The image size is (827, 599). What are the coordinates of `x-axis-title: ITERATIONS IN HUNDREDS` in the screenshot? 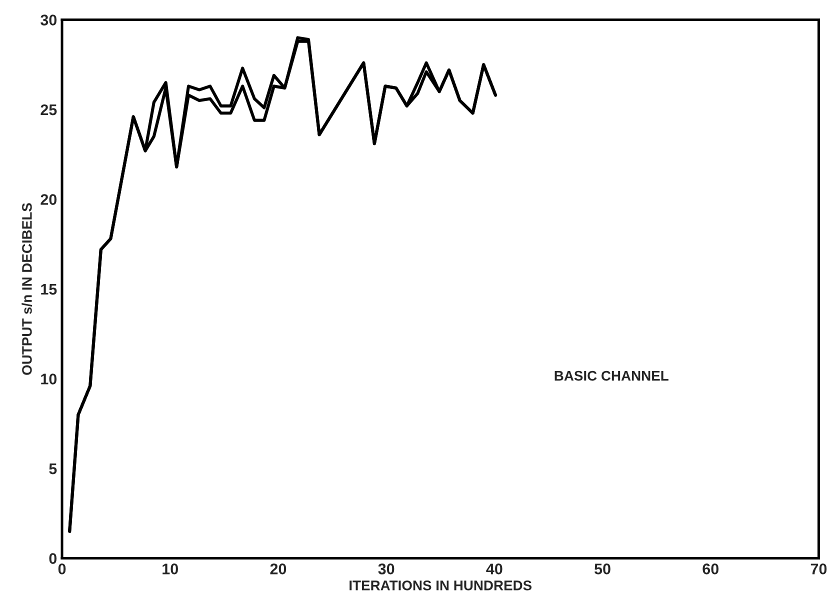 It's located at (441, 585).